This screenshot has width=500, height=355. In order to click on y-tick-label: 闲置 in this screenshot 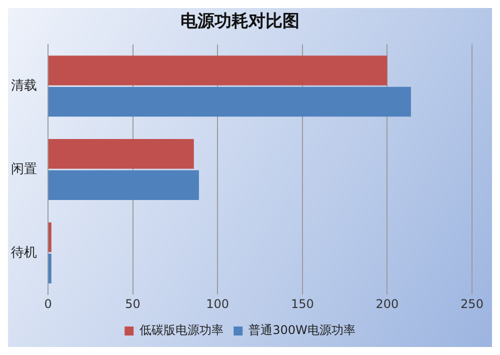, I will do `click(24, 169)`.